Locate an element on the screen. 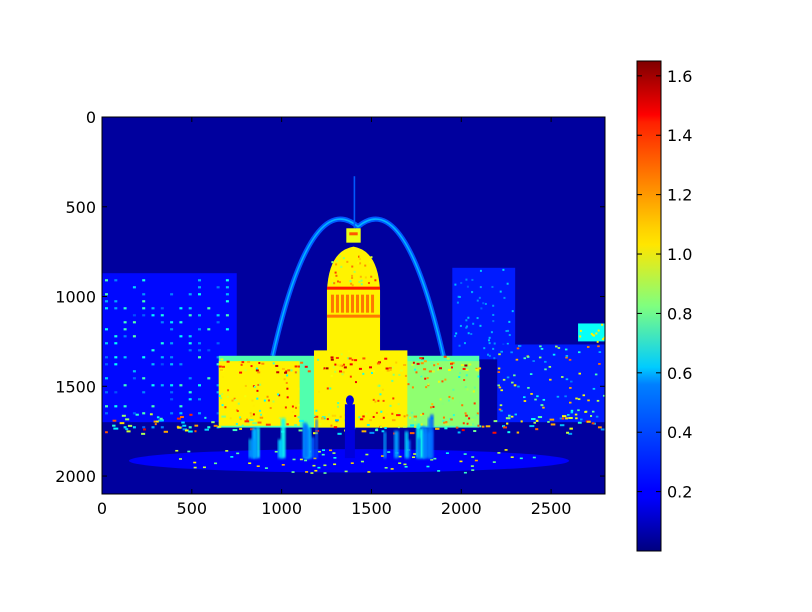  colorbar-tick-label: 1.4 is located at coordinates (679, 135).